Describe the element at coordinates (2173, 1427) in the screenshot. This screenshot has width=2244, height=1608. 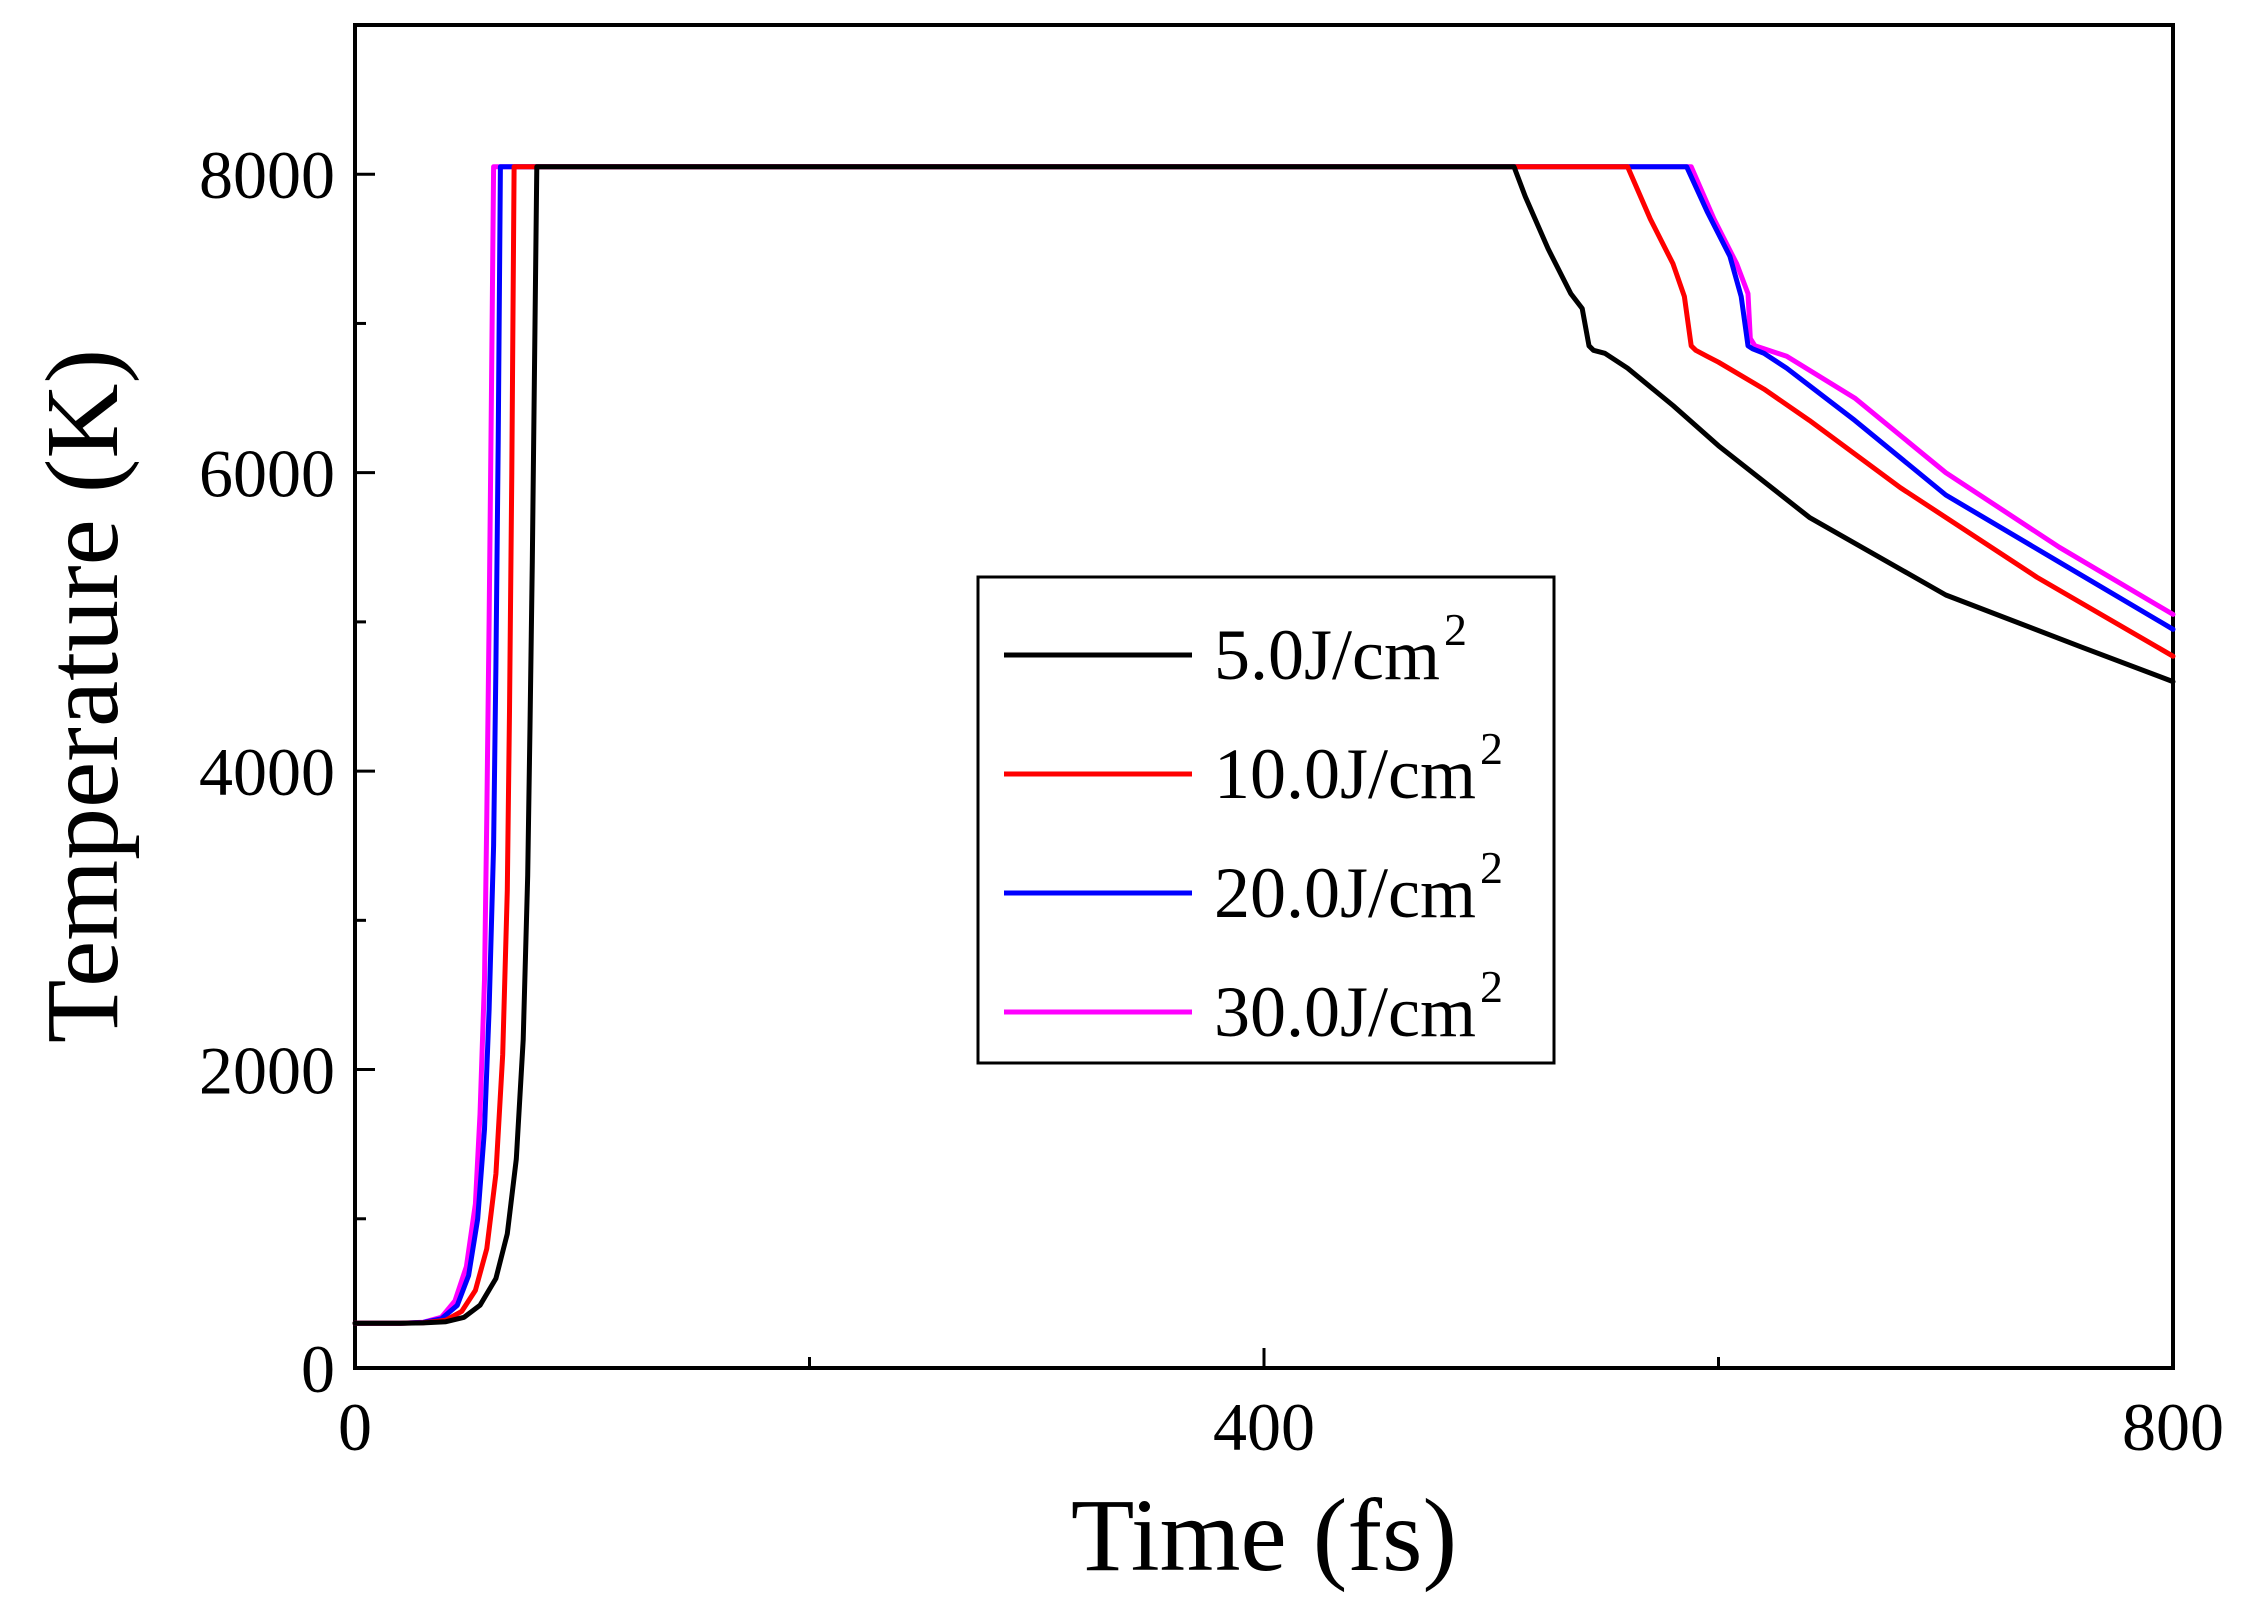
I see `x-tick-label: 800` at that location.